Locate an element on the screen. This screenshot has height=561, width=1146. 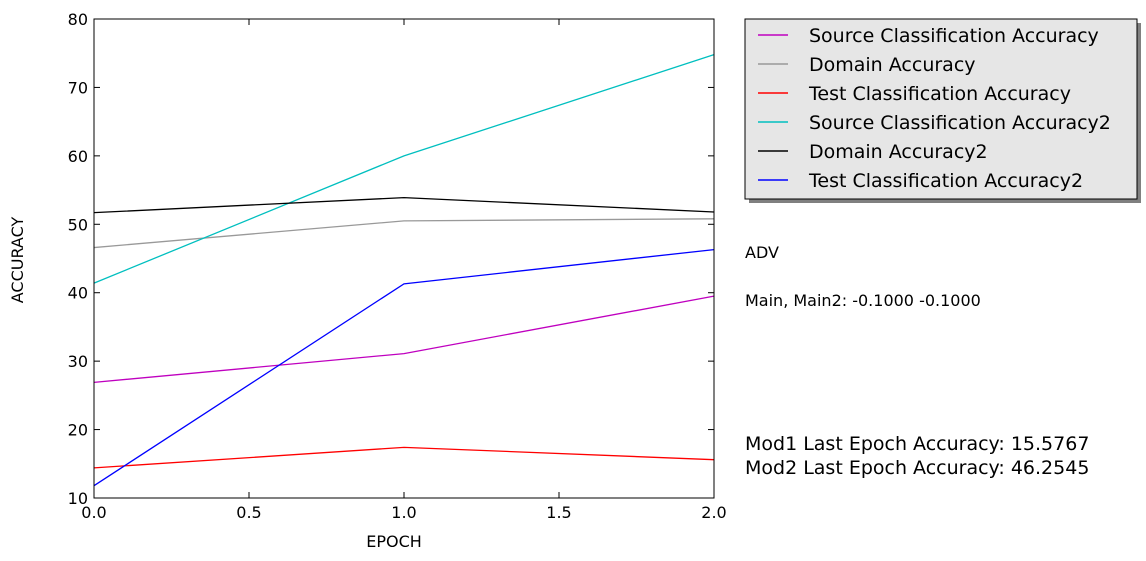
x-tick-label: 0.0 is located at coordinates (93, 512).